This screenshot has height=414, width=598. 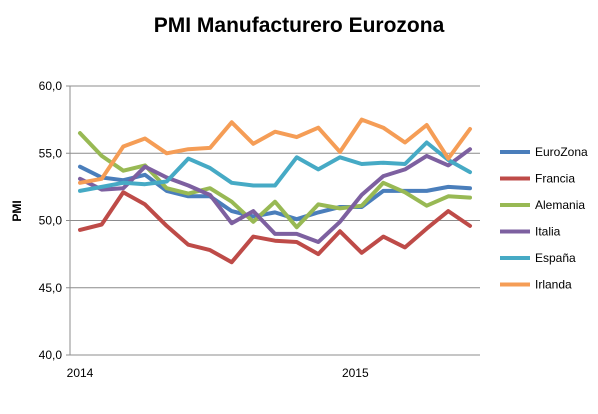 I want to click on y-tick-label: 60,0, so click(x=51, y=86).